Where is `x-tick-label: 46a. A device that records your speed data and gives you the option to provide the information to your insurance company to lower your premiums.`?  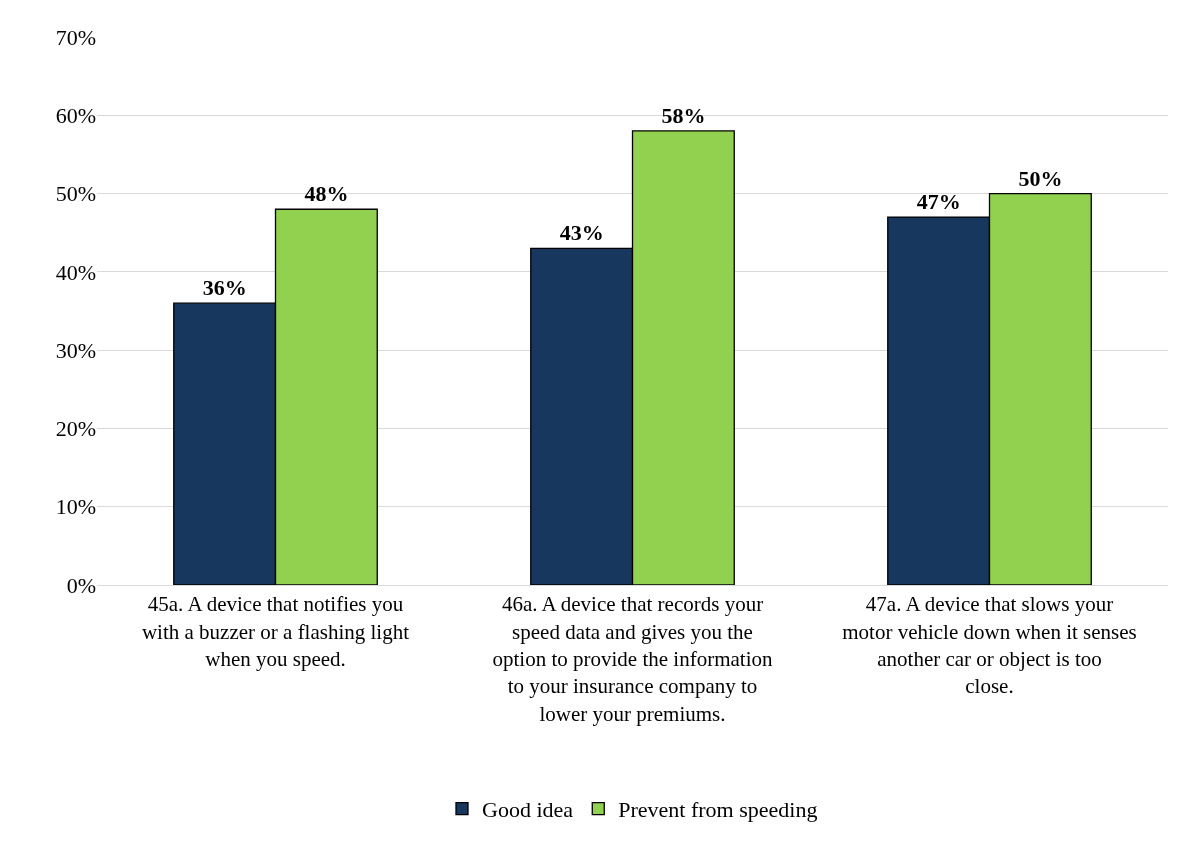 x-tick-label: 46a. A device that records your speed data and gives you the option to provide the information to your insurance company to lower your premiums. is located at coordinates (632, 659).